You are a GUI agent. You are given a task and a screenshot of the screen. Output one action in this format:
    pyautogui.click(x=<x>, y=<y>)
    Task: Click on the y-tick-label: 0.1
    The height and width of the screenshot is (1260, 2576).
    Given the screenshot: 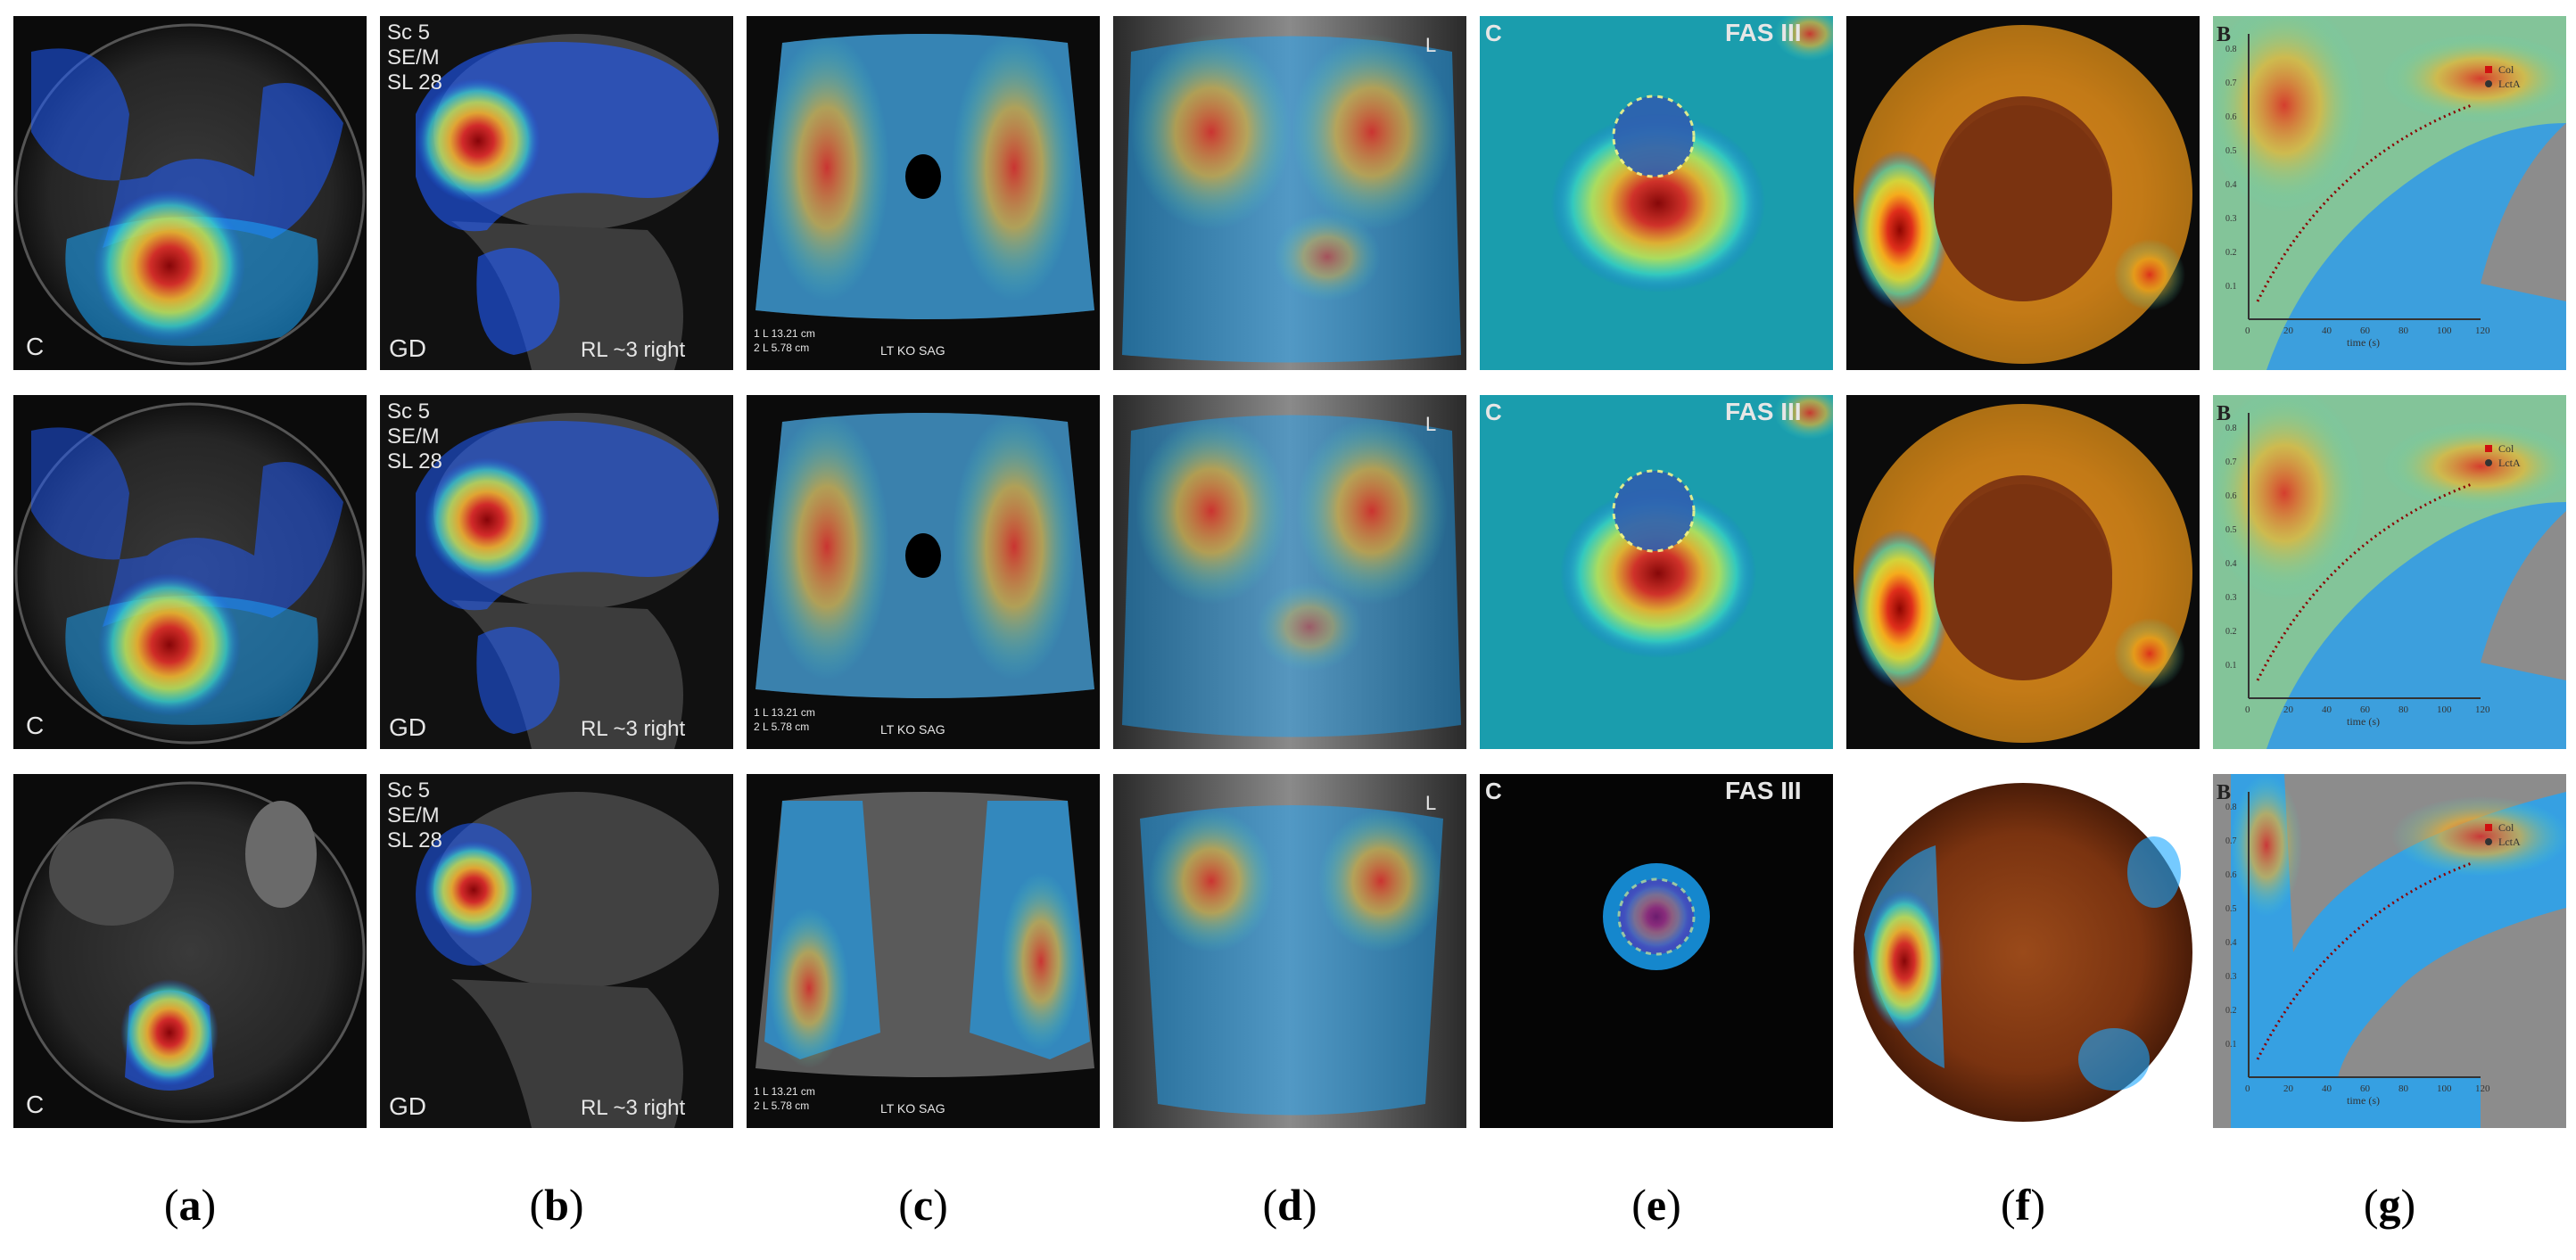 What is the action you would take?
    pyautogui.click(x=2231, y=666)
    